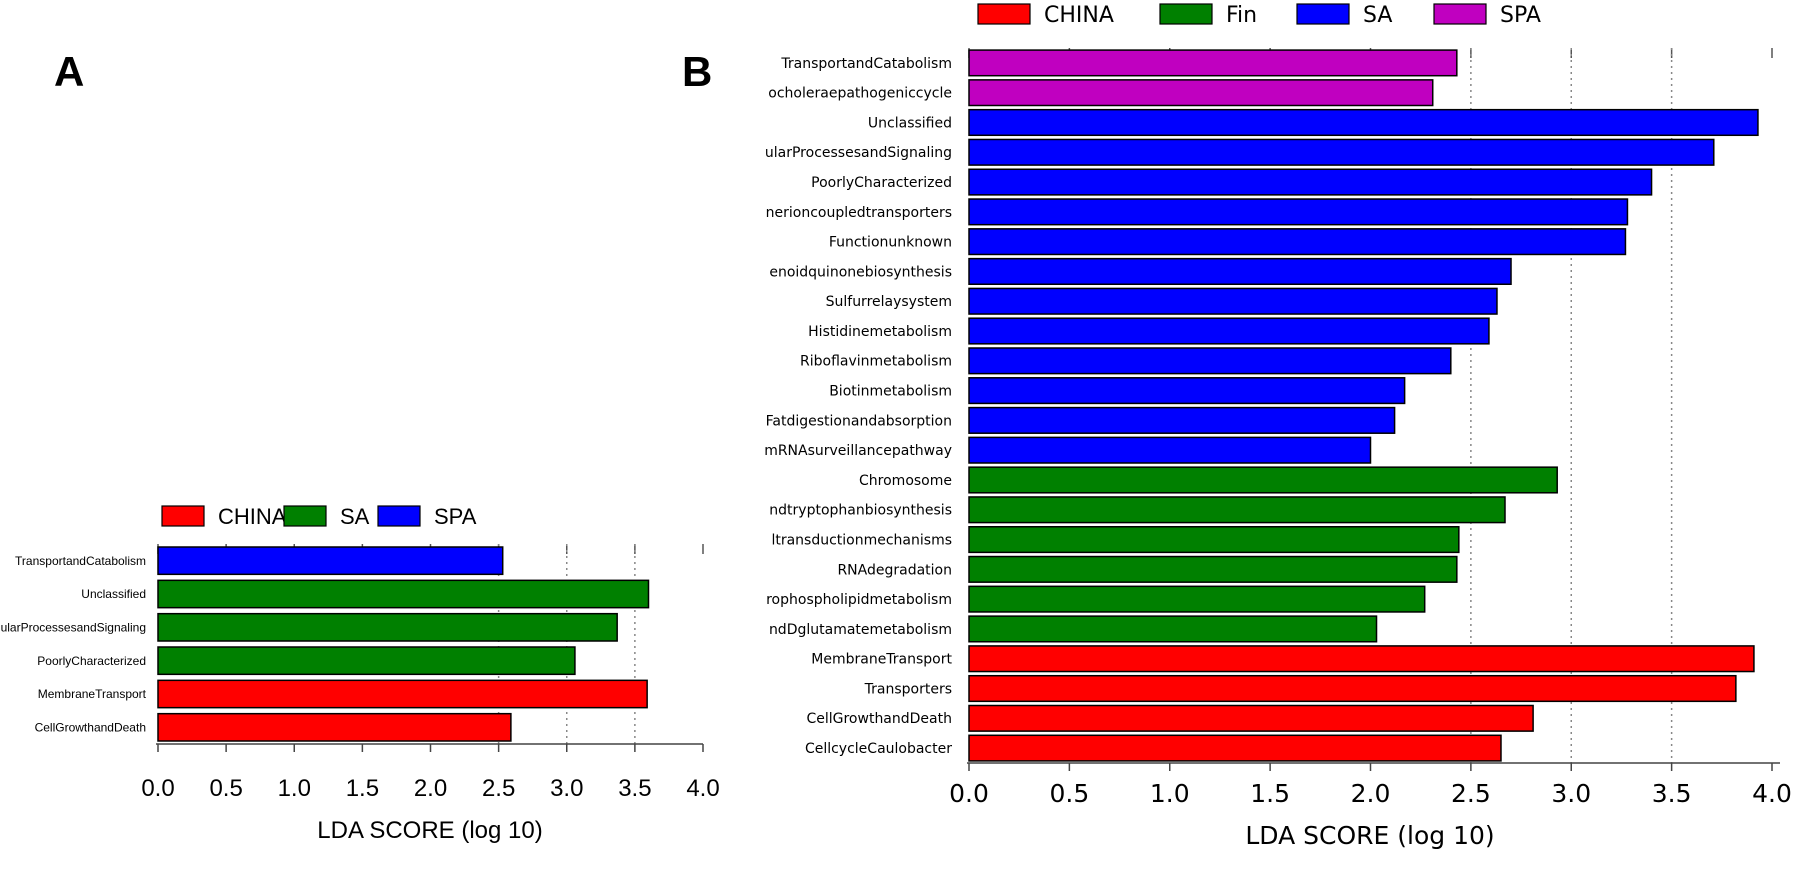 The height and width of the screenshot is (884, 1800). What do you see at coordinates (860, 94) in the screenshot?
I see `bar-label-1: ocholeraepathogeniccycle` at bounding box center [860, 94].